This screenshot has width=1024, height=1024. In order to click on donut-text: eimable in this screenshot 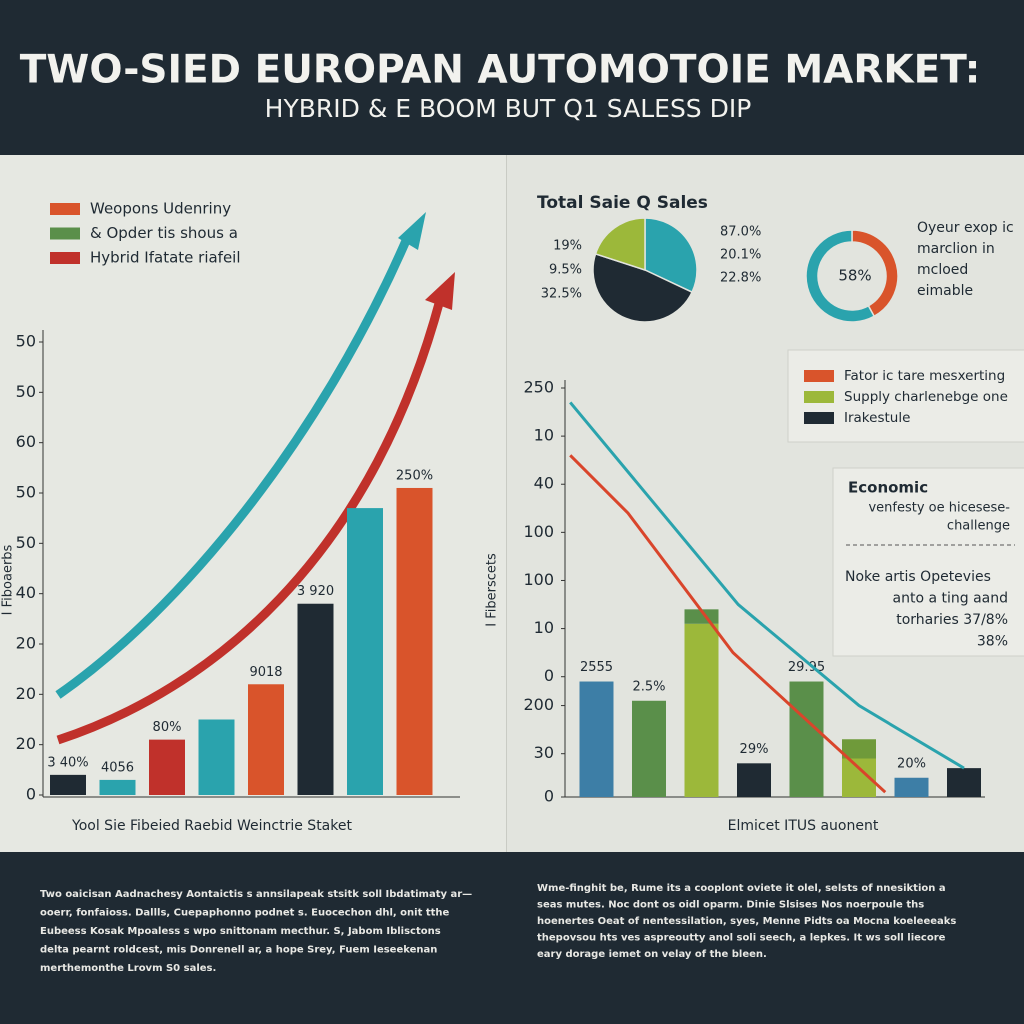, I will do `click(945, 291)`.